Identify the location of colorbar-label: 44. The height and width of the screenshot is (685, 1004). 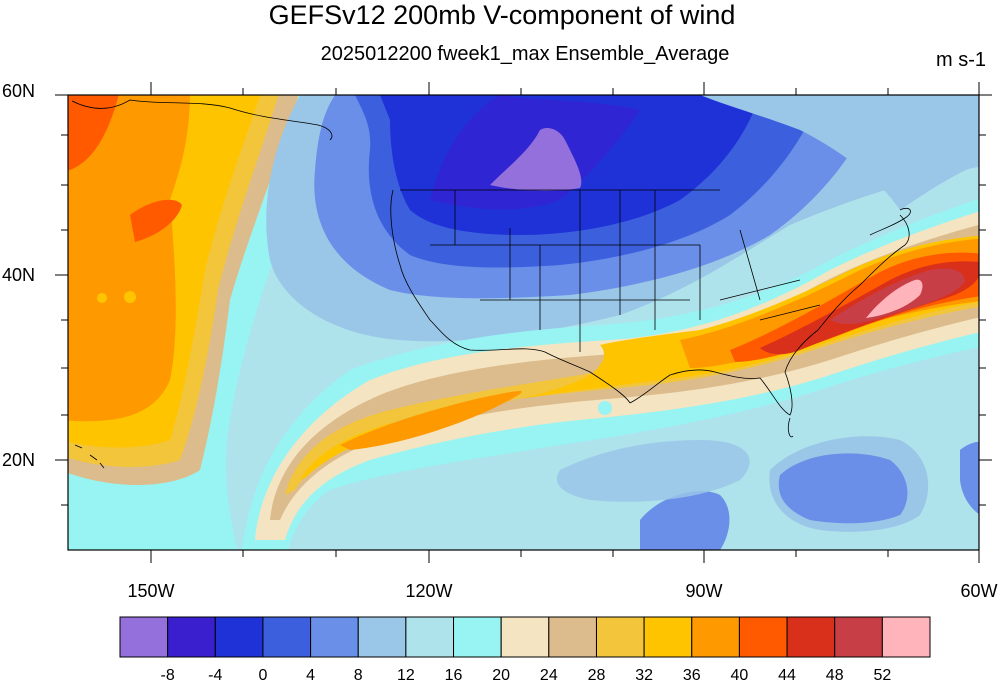
(787, 675).